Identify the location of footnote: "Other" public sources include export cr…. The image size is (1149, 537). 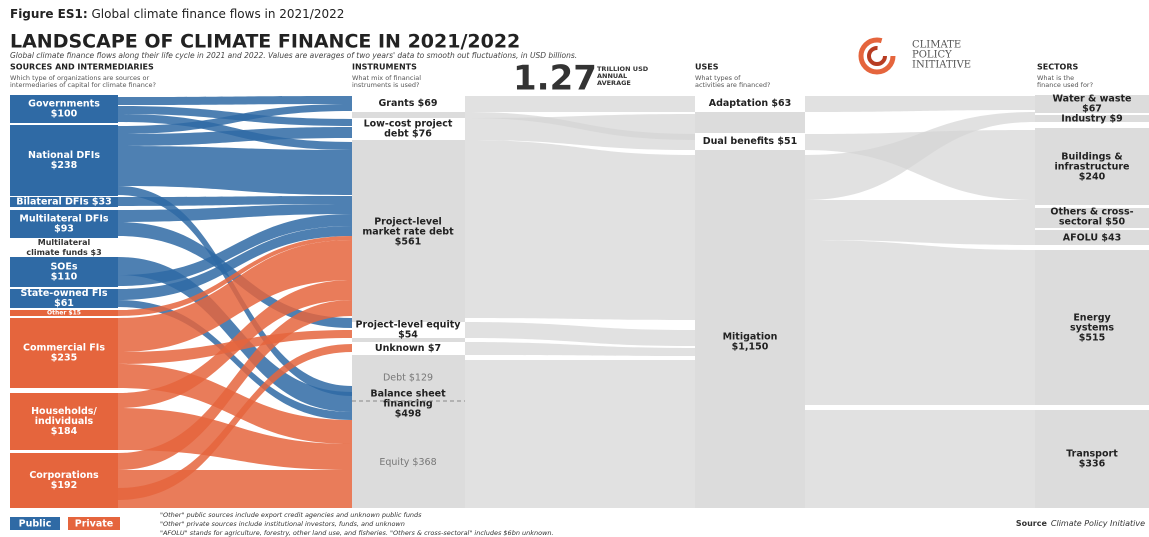
(291, 515).